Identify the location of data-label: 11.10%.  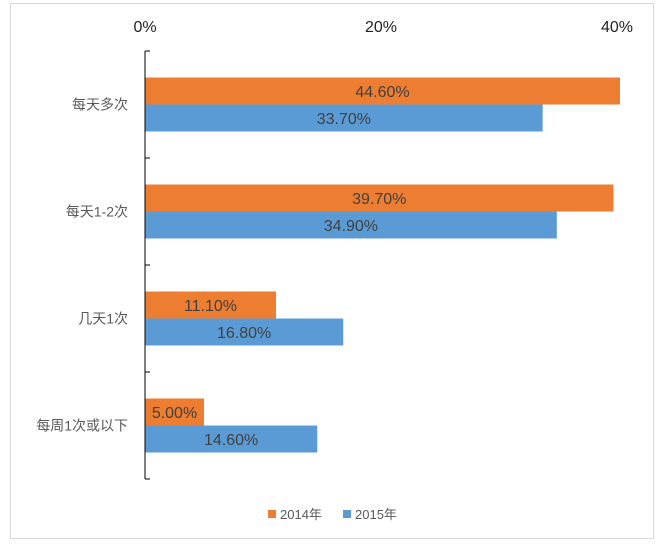
(210, 306).